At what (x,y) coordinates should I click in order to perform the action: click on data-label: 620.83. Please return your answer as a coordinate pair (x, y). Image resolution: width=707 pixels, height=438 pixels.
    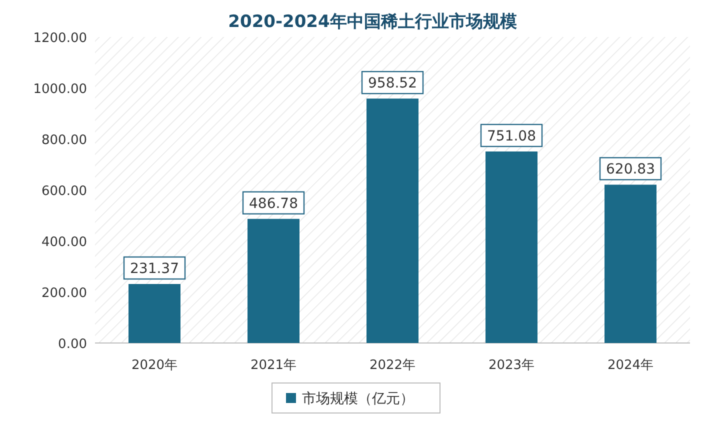
    Looking at the image, I should click on (630, 170).